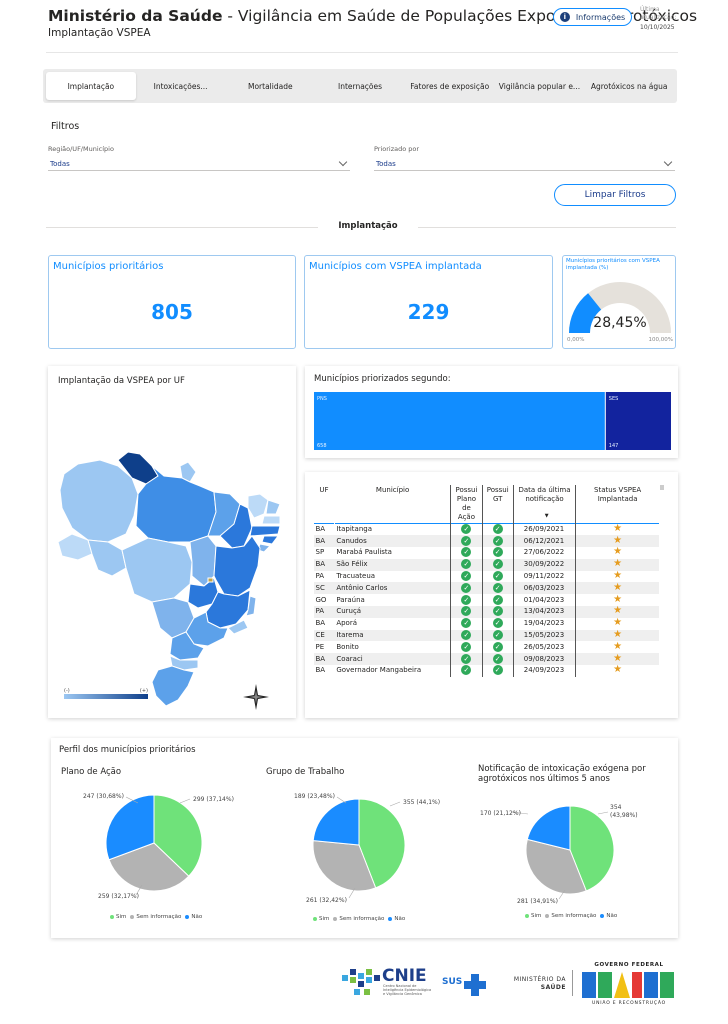 This screenshot has height=1024, width=728. I want to click on federal-gov-line1: GOVERNO FEDERAL, so click(629, 965).